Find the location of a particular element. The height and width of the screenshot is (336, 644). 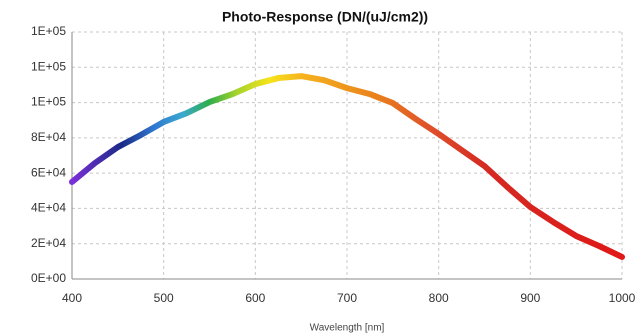

y-tick-label: 2E+04 is located at coordinates (48, 243).